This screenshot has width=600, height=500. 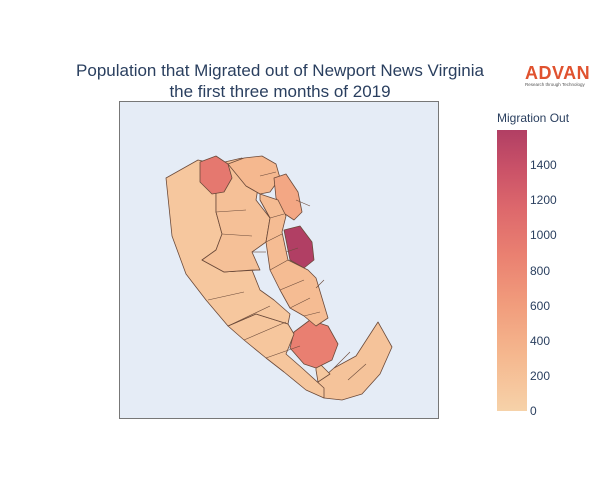 I want to click on tract-central-dense, so click(x=294, y=260).